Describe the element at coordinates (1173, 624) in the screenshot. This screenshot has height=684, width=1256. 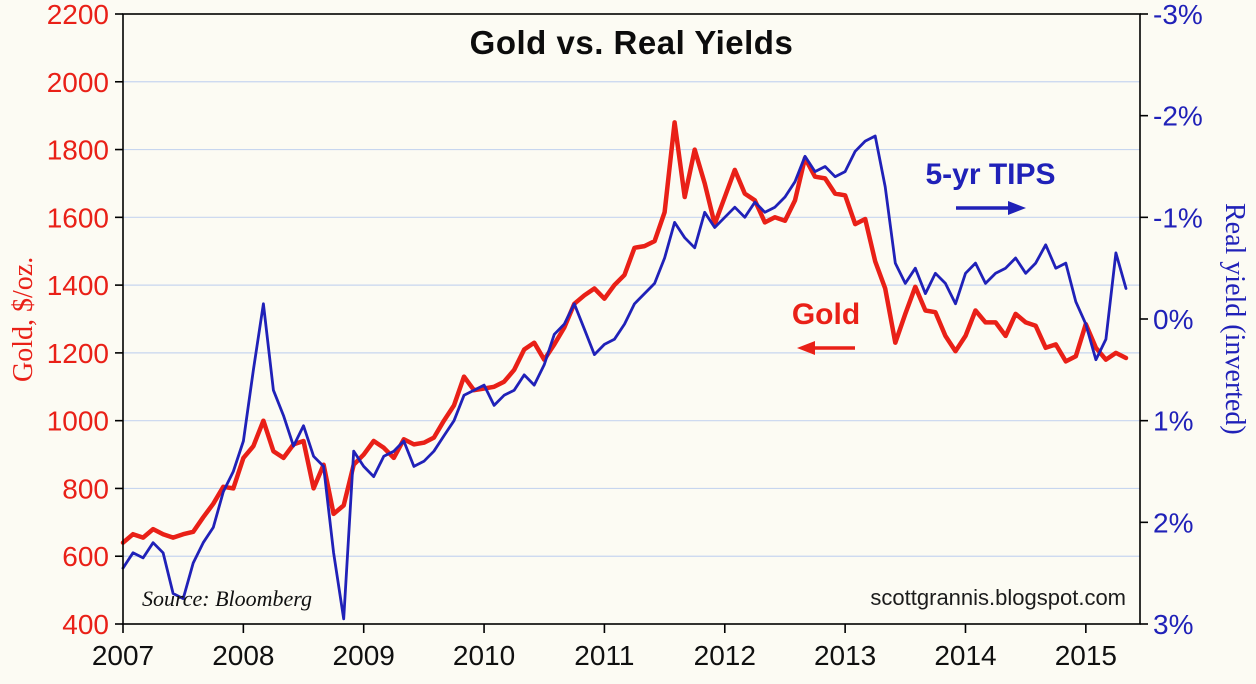
I see `right-axis-tick-label: 3%` at that location.